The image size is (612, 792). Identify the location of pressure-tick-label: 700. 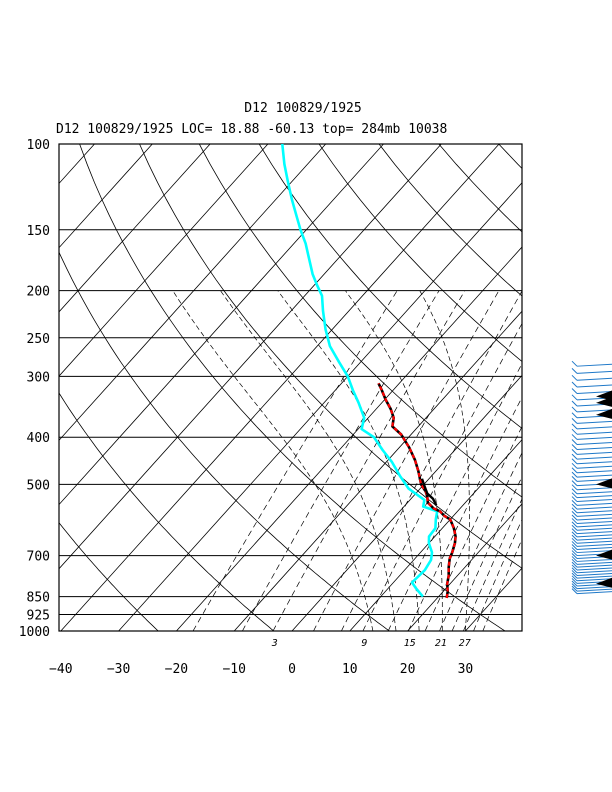
(38, 557).